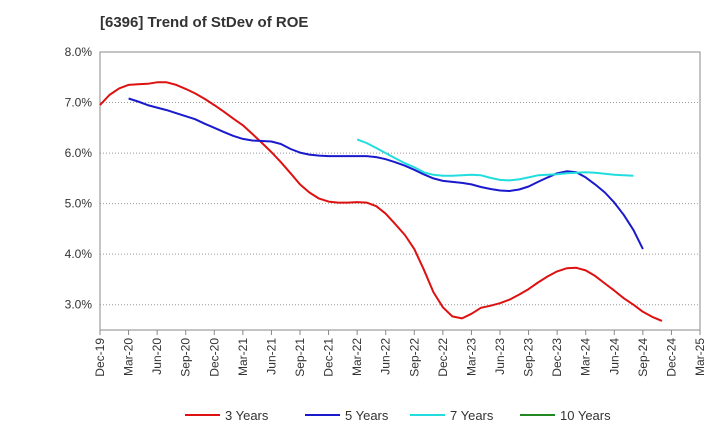 This screenshot has height=440, width=720. What do you see at coordinates (414, 357) in the screenshot?
I see `x-tick-label: Sep-22` at bounding box center [414, 357].